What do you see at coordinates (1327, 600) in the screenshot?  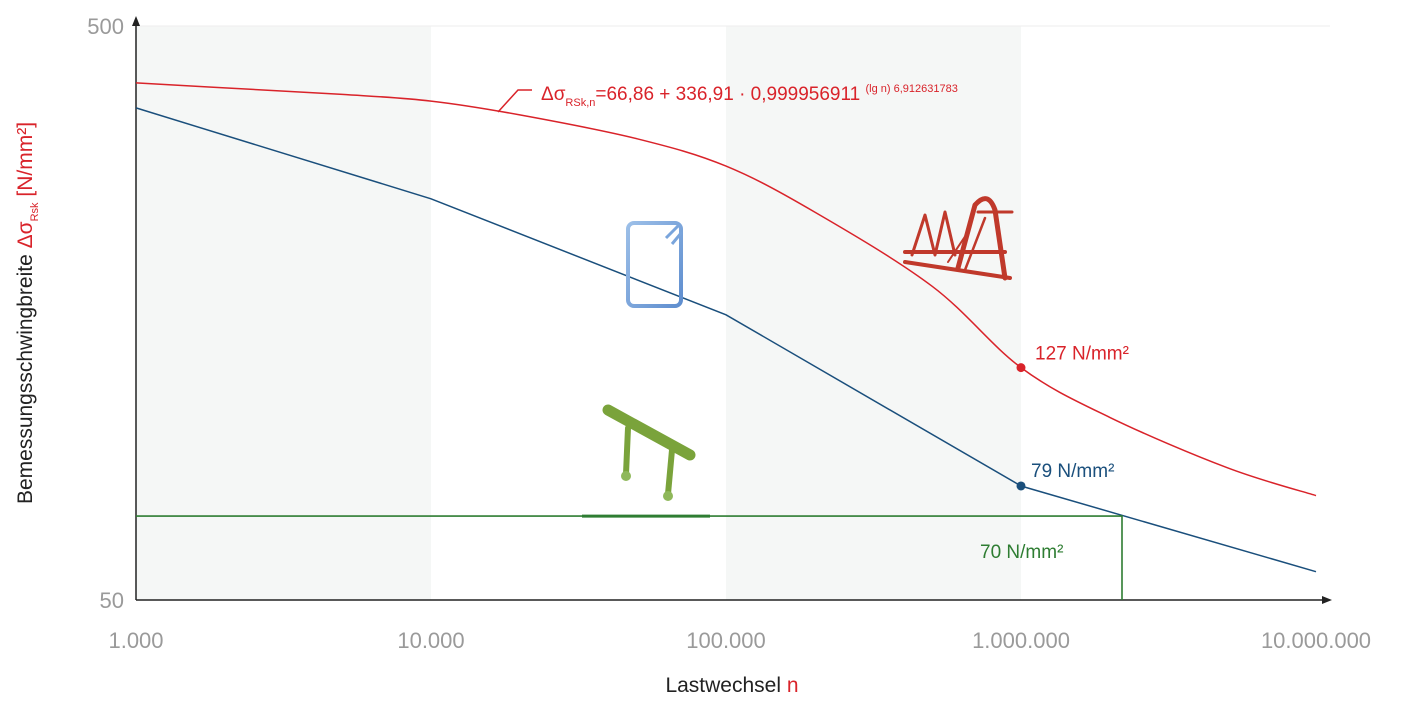 I see `x-axis-arrow` at bounding box center [1327, 600].